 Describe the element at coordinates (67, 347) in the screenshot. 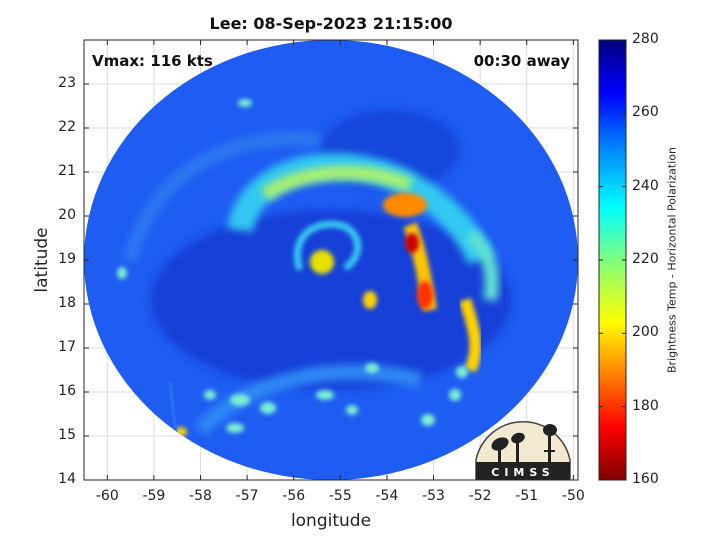

I see `y-tick-label: 17` at that location.